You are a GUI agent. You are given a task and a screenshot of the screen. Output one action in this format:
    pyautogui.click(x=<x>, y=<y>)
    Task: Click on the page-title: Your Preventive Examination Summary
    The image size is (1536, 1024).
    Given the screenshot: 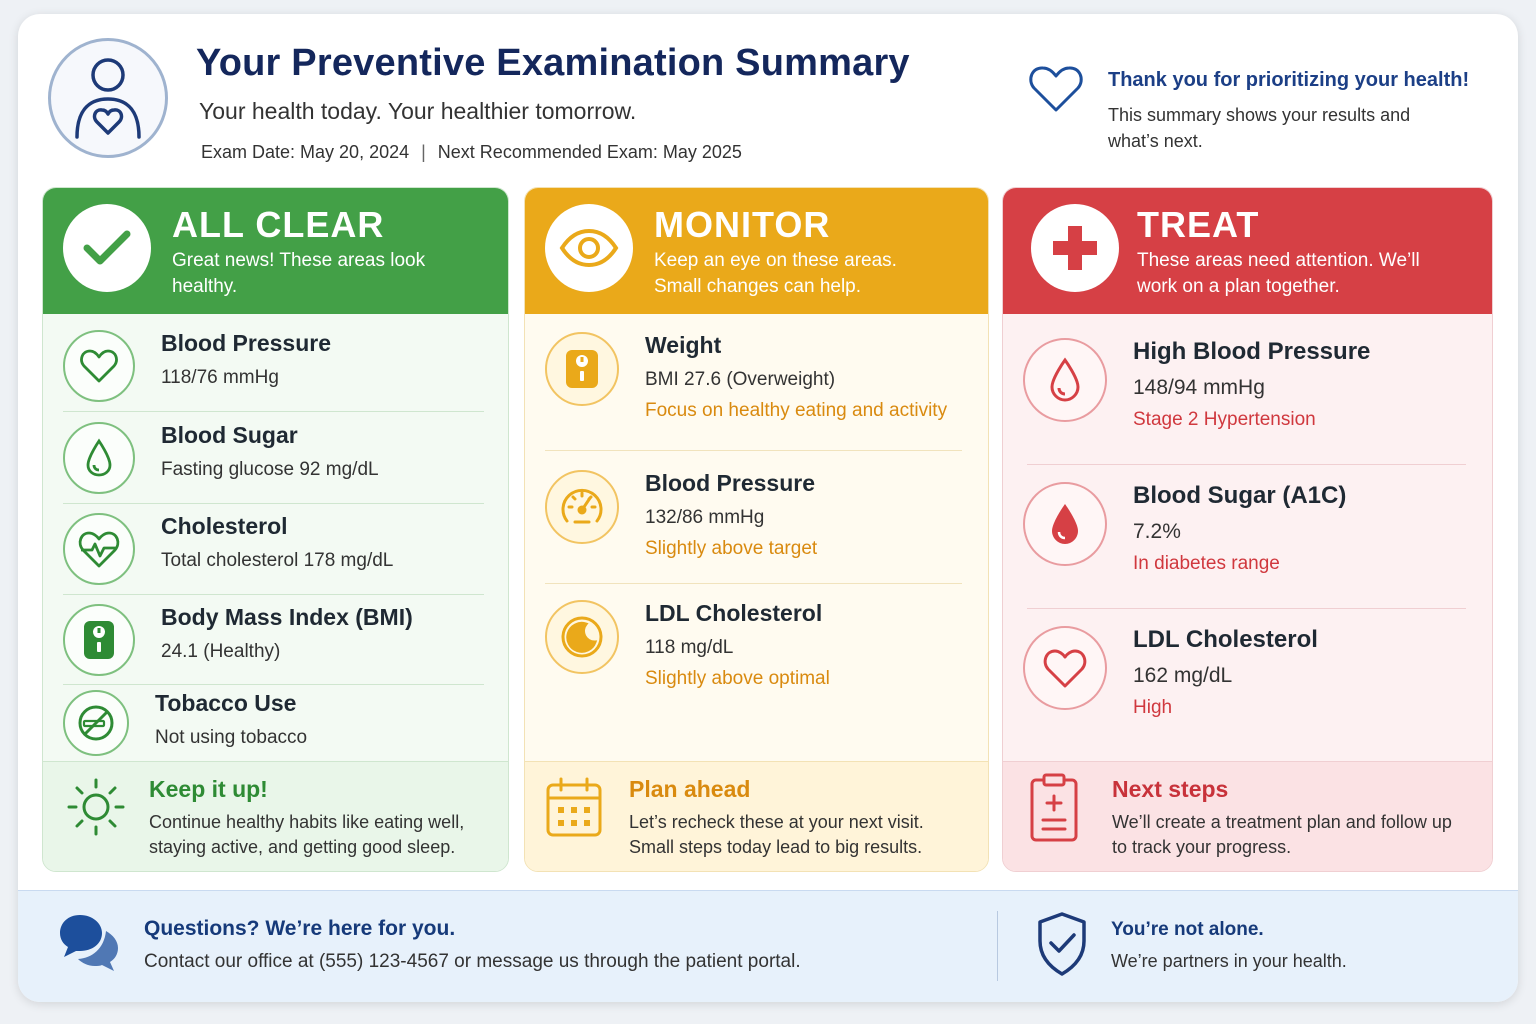 What is the action you would take?
    pyautogui.click(x=553, y=63)
    